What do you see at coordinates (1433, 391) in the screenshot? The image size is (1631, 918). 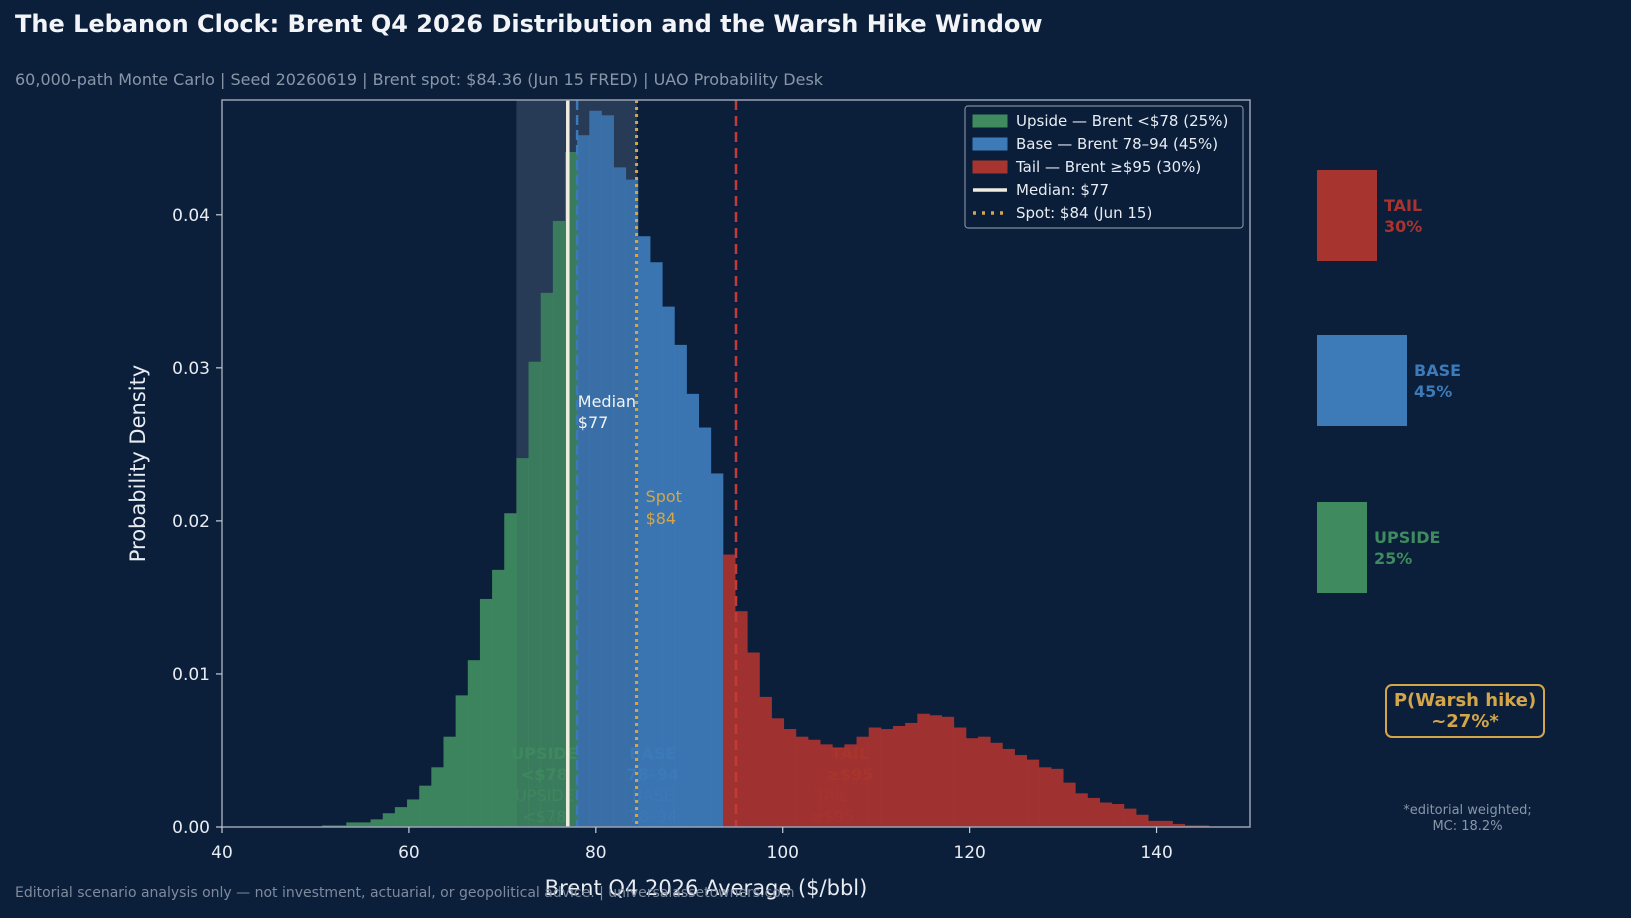 I see `scenario-pct: 45%` at bounding box center [1433, 391].